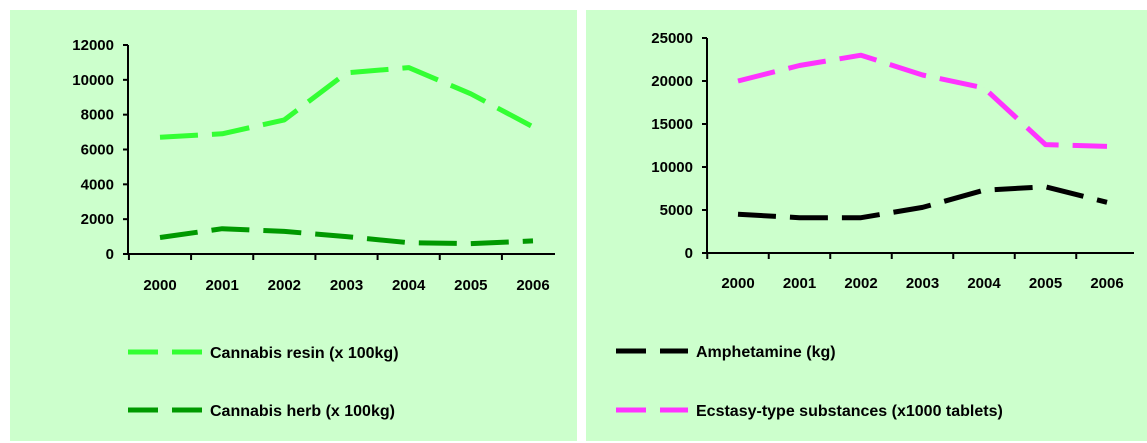 The height and width of the screenshot is (443, 1147). Describe the element at coordinates (672, 167) in the screenshot. I see `y-tick-label-right: 10000` at that location.